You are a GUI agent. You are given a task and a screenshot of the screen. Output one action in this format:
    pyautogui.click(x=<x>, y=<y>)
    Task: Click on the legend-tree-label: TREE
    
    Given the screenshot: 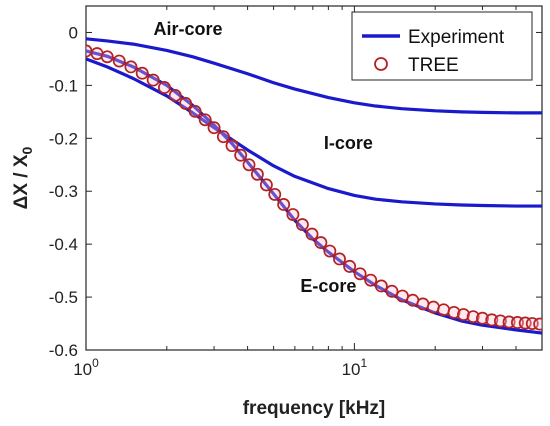 What is the action you would take?
    pyautogui.click(x=433, y=65)
    